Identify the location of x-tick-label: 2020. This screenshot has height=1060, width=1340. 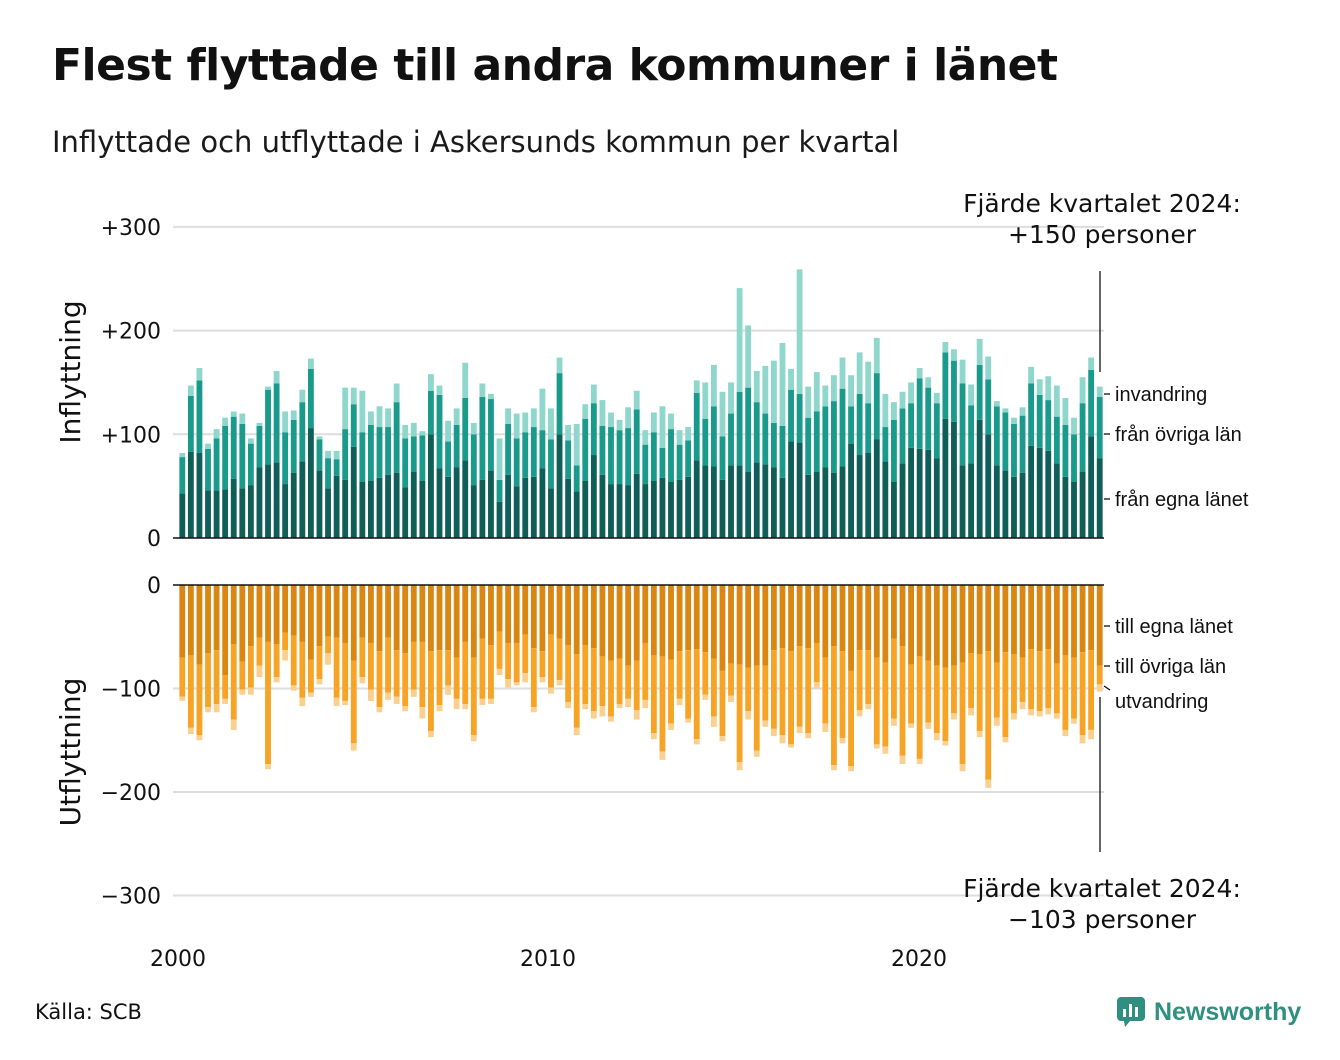
(919, 959).